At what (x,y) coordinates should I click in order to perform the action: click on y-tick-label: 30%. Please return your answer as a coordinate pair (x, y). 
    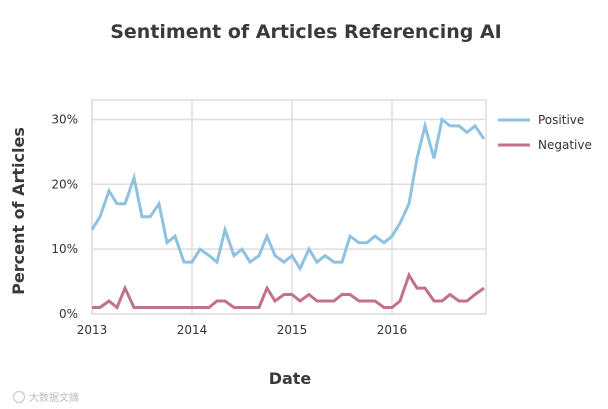
    Looking at the image, I should click on (64, 119).